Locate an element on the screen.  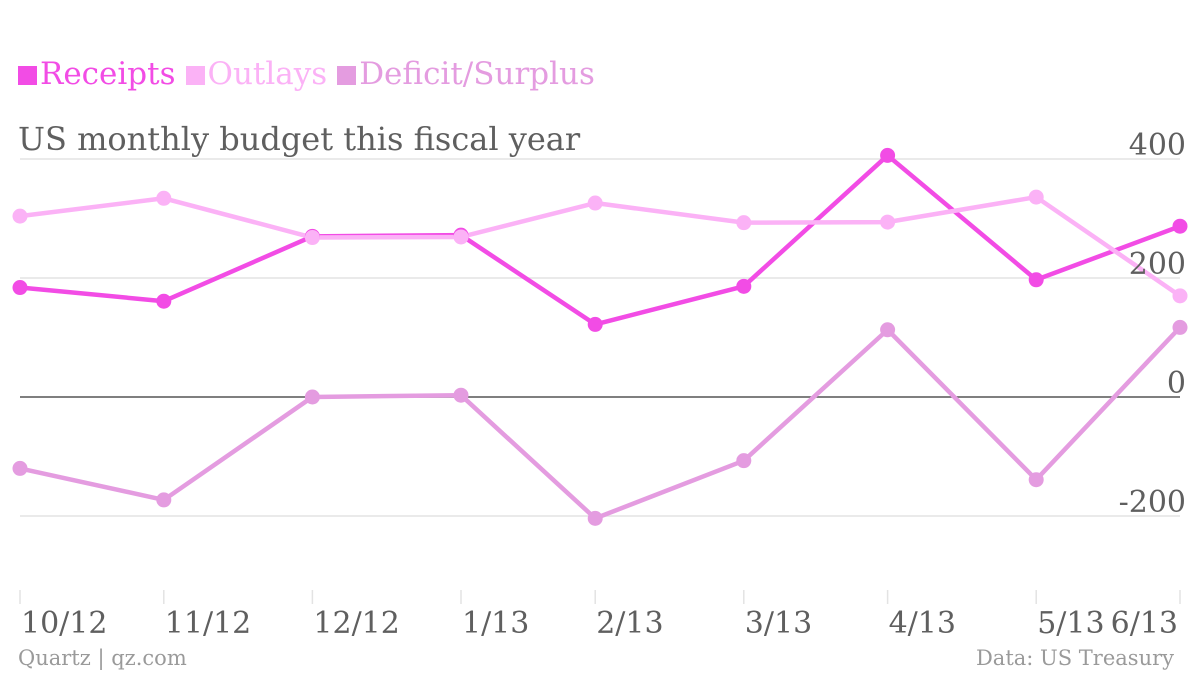
chart-title: US monthly budget this fiscal year is located at coordinates (299, 139).